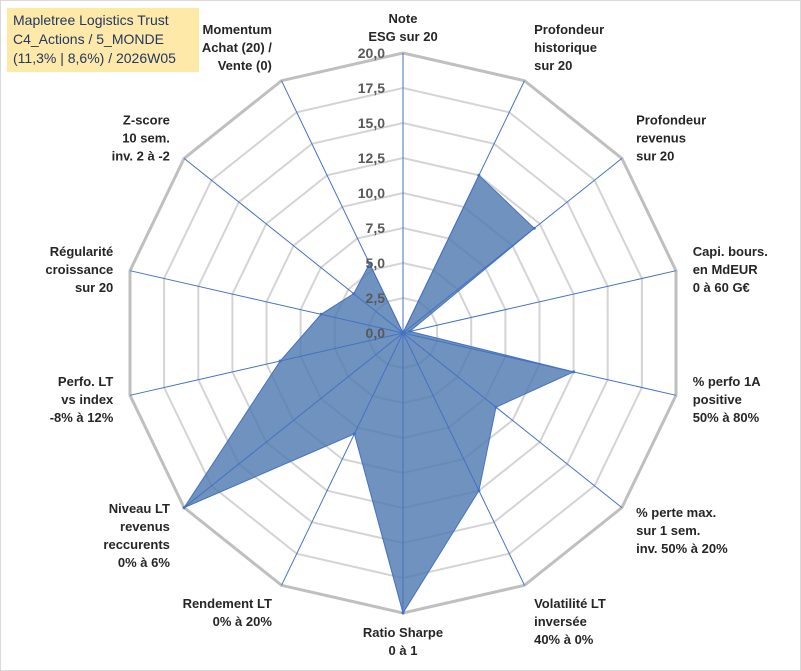  What do you see at coordinates (227, 603) in the screenshot?
I see `category-label-line: Rendement LT` at bounding box center [227, 603].